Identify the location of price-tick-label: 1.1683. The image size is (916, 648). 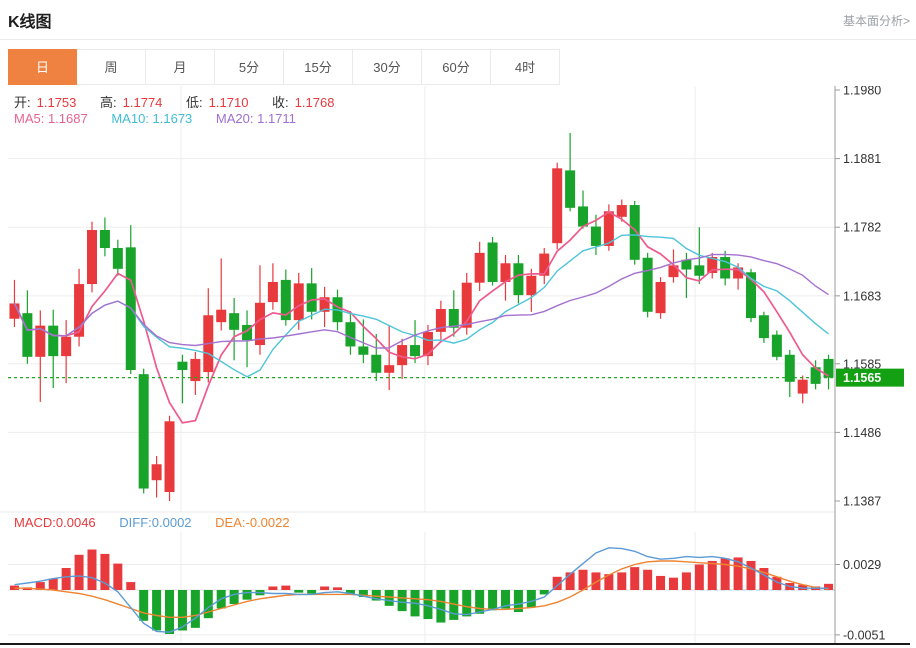
(862, 296).